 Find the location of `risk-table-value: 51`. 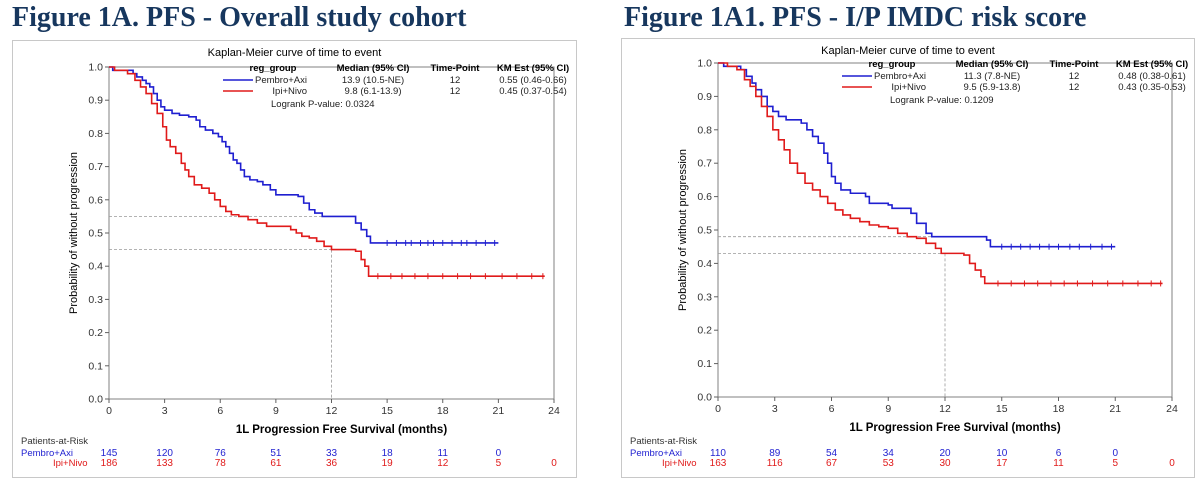

risk-table-value: 51 is located at coordinates (276, 453).